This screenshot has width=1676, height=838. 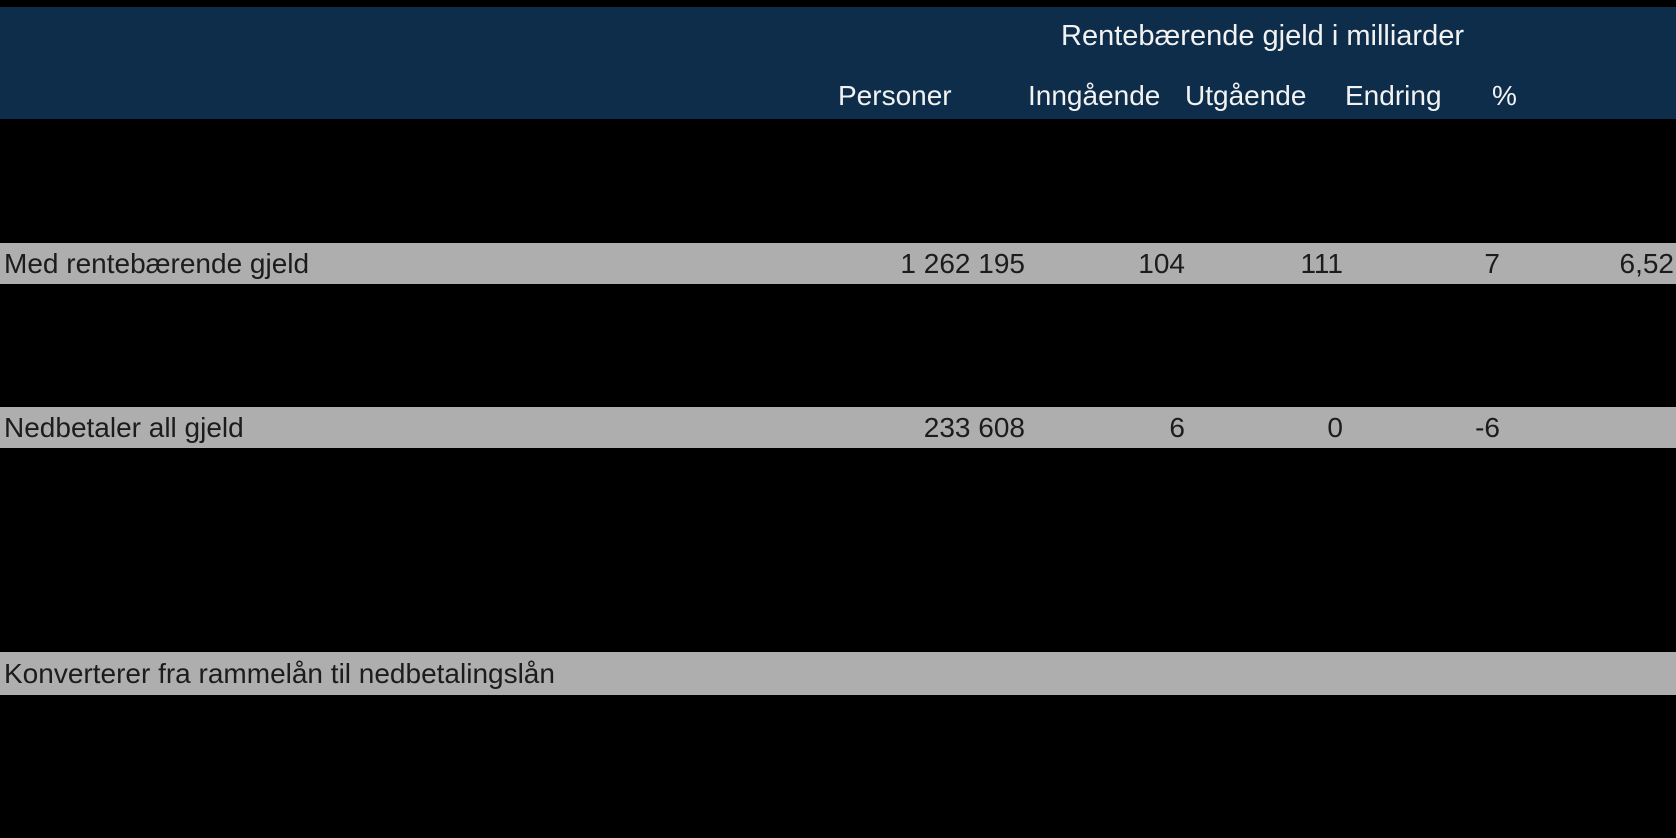 What do you see at coordinates (1393, 95) in the screenshot?
I see `column-header-endring: Endring` at bounding box center [1393, 95].